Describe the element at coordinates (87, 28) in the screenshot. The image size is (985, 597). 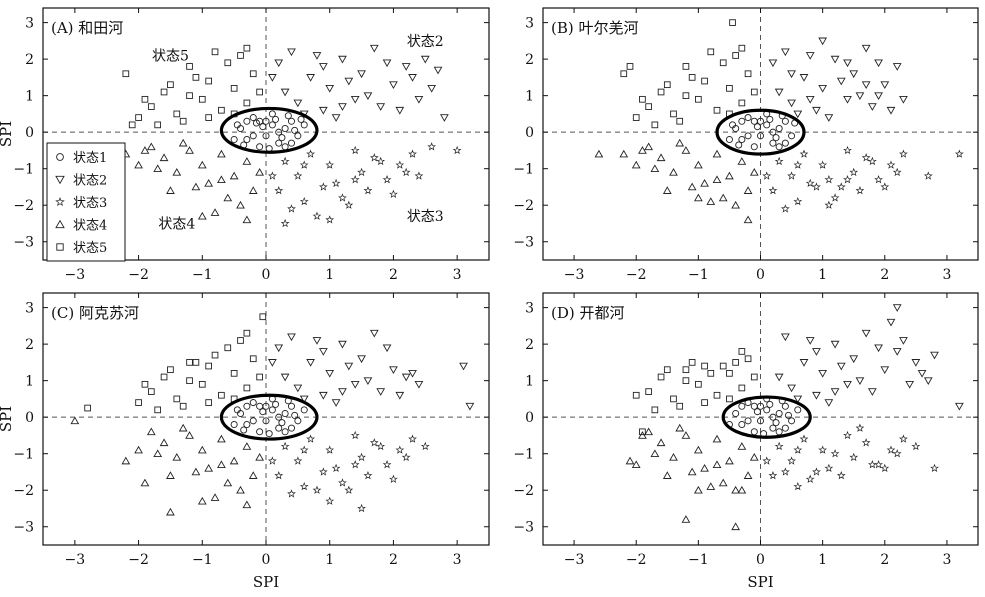
I see `panel-title: (A) 和田河` at that location.